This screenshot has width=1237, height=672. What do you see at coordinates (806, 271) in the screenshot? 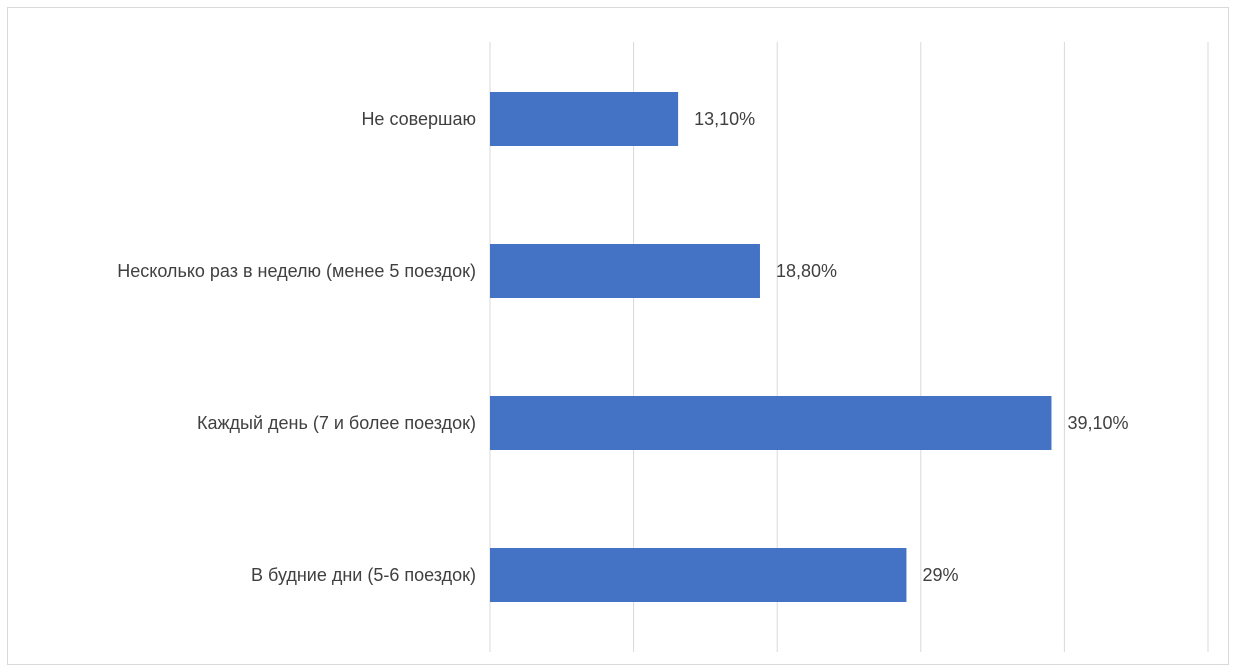
I see `data-label: 18,80%` at bounding box center [806, 271].